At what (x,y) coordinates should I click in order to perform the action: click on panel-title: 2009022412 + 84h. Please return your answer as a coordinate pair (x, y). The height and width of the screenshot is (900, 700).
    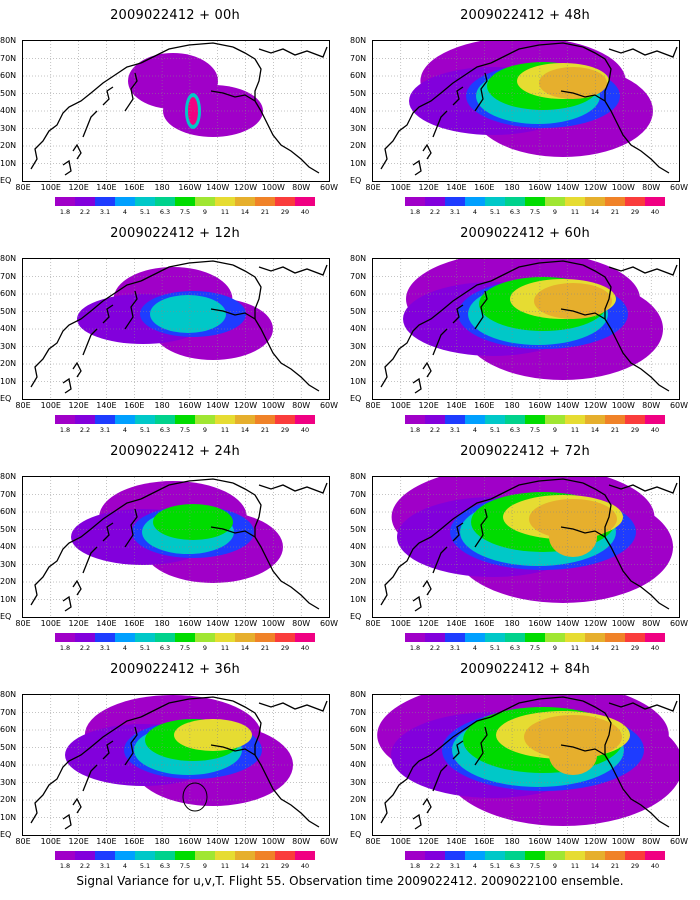
    Looking at the image, I should click on (525, 669).